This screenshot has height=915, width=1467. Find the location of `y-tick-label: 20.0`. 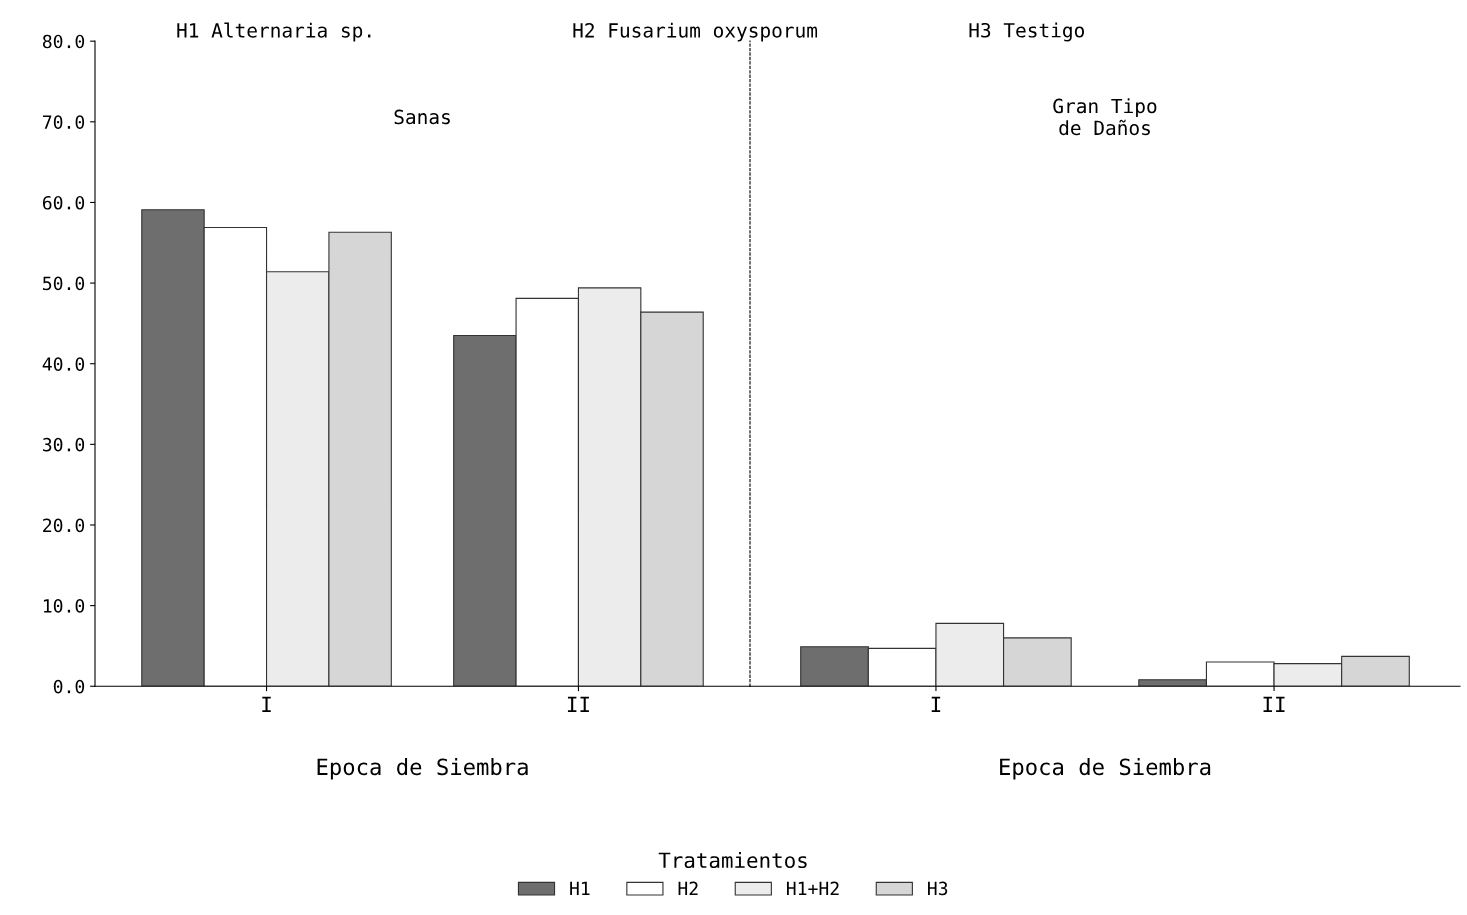

y-tick-label: 20.0 is located at coordinates (64, 525).